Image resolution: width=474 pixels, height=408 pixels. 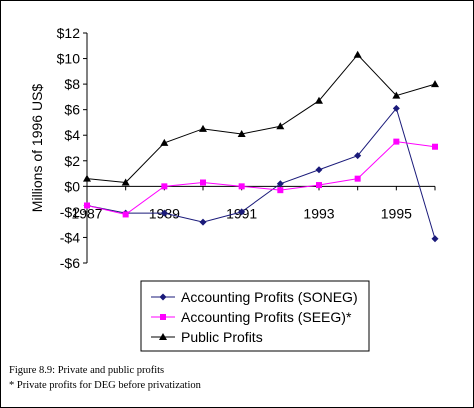 What do you see at coordinates (70, 212) in the screenshot?
I see `y-tick-label: -$2` at bounding box center [70, 212].